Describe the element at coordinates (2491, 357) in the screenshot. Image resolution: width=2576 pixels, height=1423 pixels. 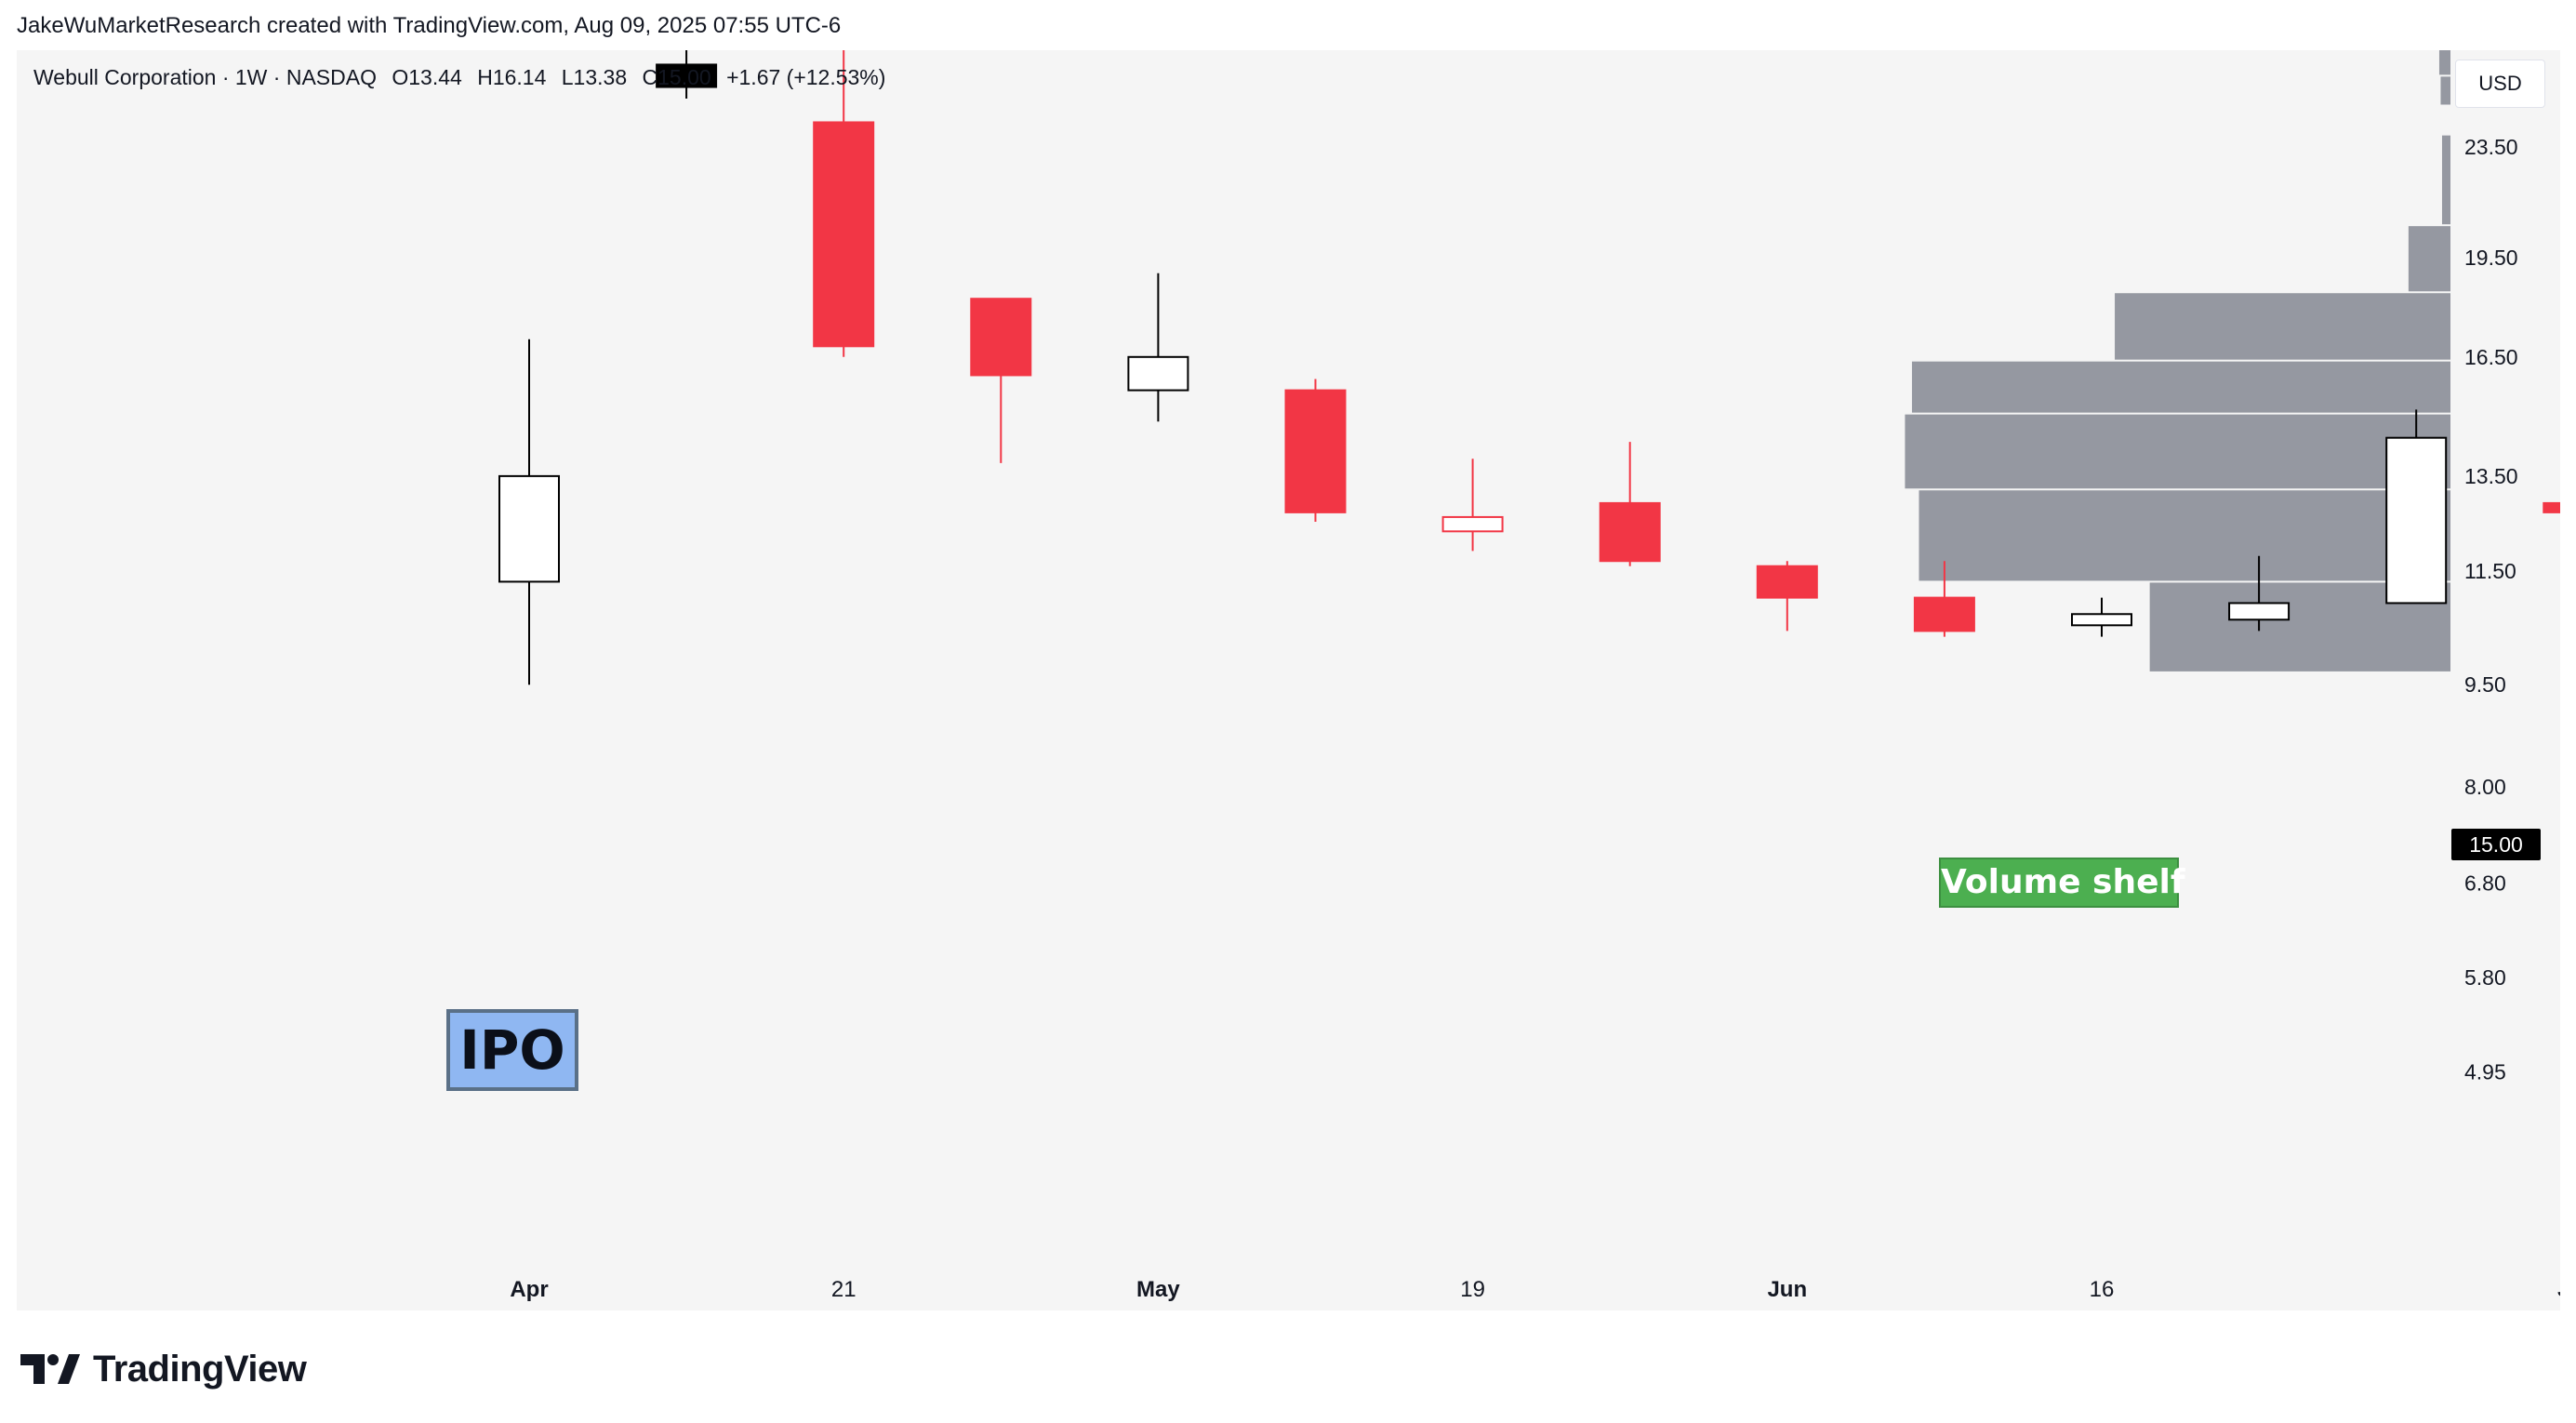
I see `y-axis-tick-label: 16.50` at that location.